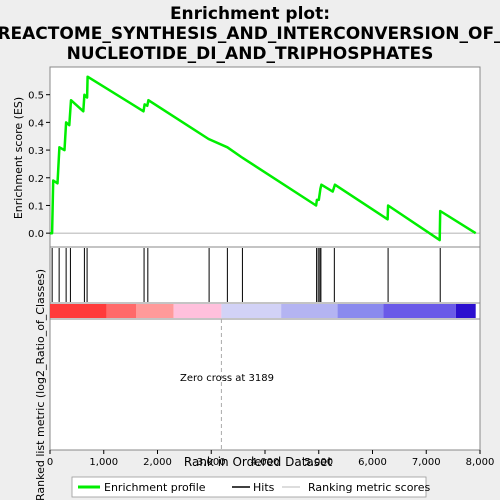 This screenshot has width=500, height=500. I want to click on x-tick-label: 7,000, so click(426, 462).